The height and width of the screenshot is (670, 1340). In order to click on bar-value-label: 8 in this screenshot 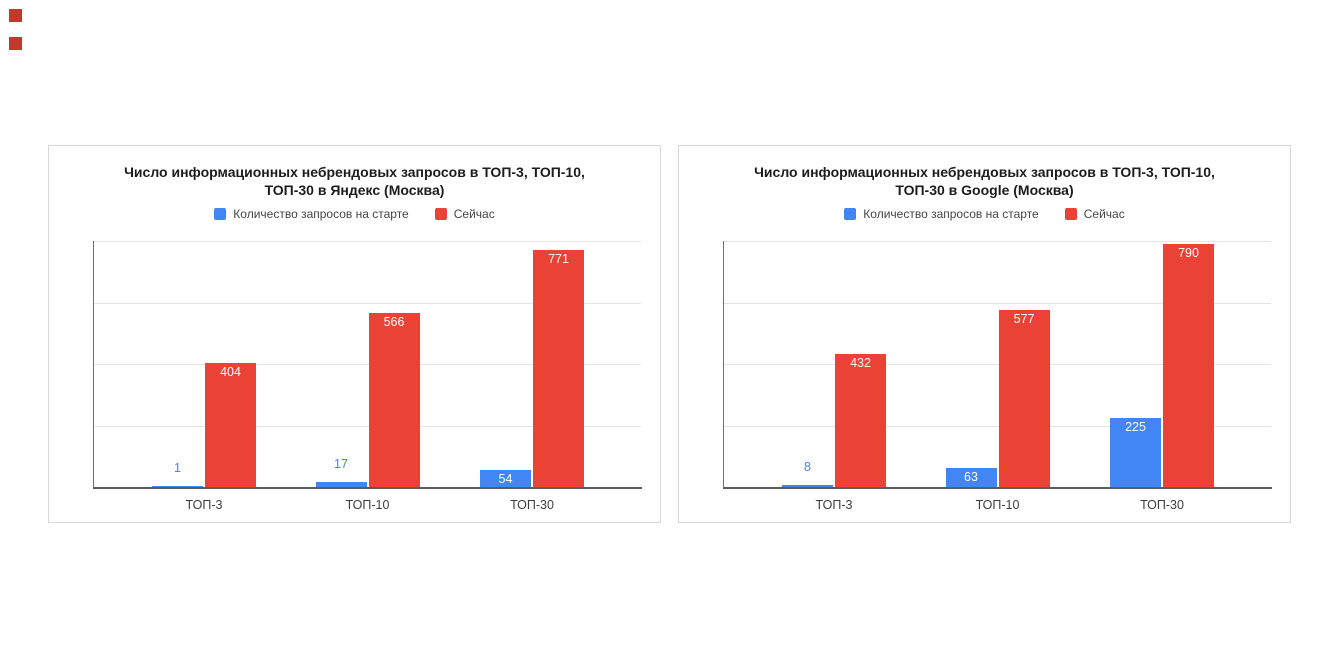, I will do `click(807, 467)`.